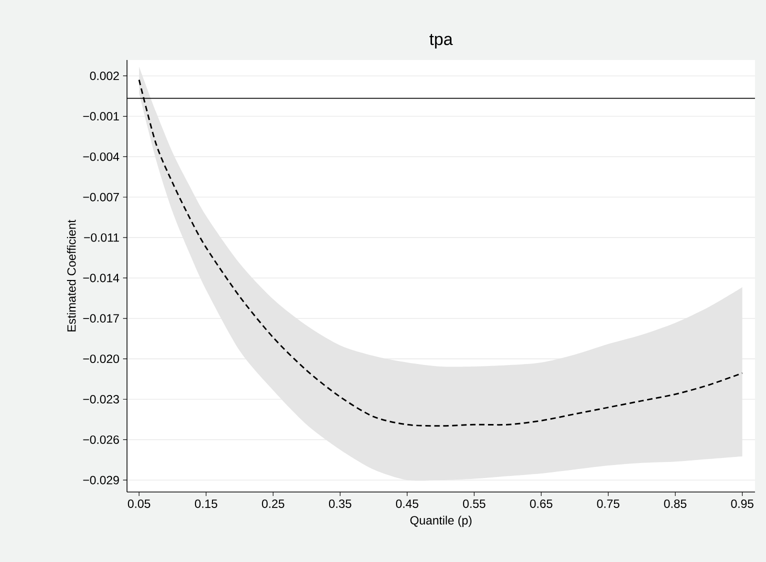 Image resolution: width=766 pixels, height=562 pixels. What do you see at coordinates (101, 318) in the screenshot?
I see `y-tick-label: −0.017` at bounding box center [101, 318].